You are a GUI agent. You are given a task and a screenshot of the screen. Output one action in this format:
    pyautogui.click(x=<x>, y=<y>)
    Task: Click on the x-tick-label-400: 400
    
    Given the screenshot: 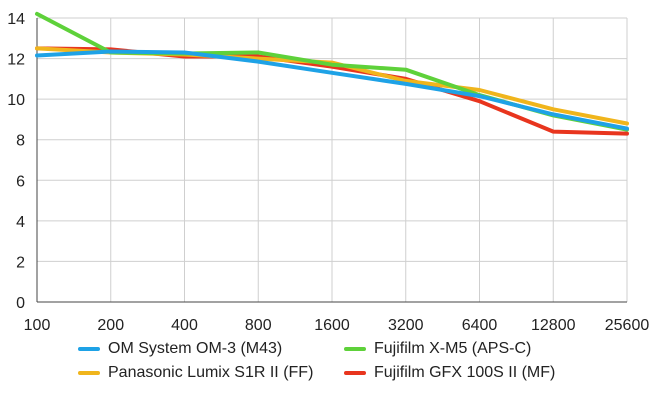 What is the action you would take?
    pyautogui.click(x=184, y=325)
    